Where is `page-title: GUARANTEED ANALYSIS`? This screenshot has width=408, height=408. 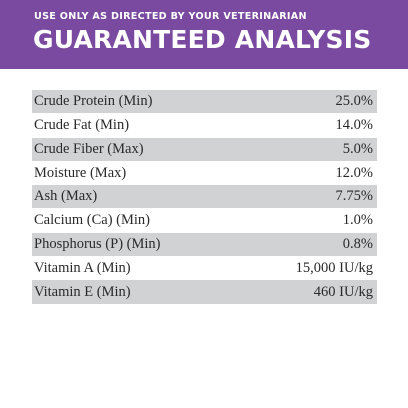
page-title: GUARANTEED ANALYSIS is located at coordinates (202, 39).